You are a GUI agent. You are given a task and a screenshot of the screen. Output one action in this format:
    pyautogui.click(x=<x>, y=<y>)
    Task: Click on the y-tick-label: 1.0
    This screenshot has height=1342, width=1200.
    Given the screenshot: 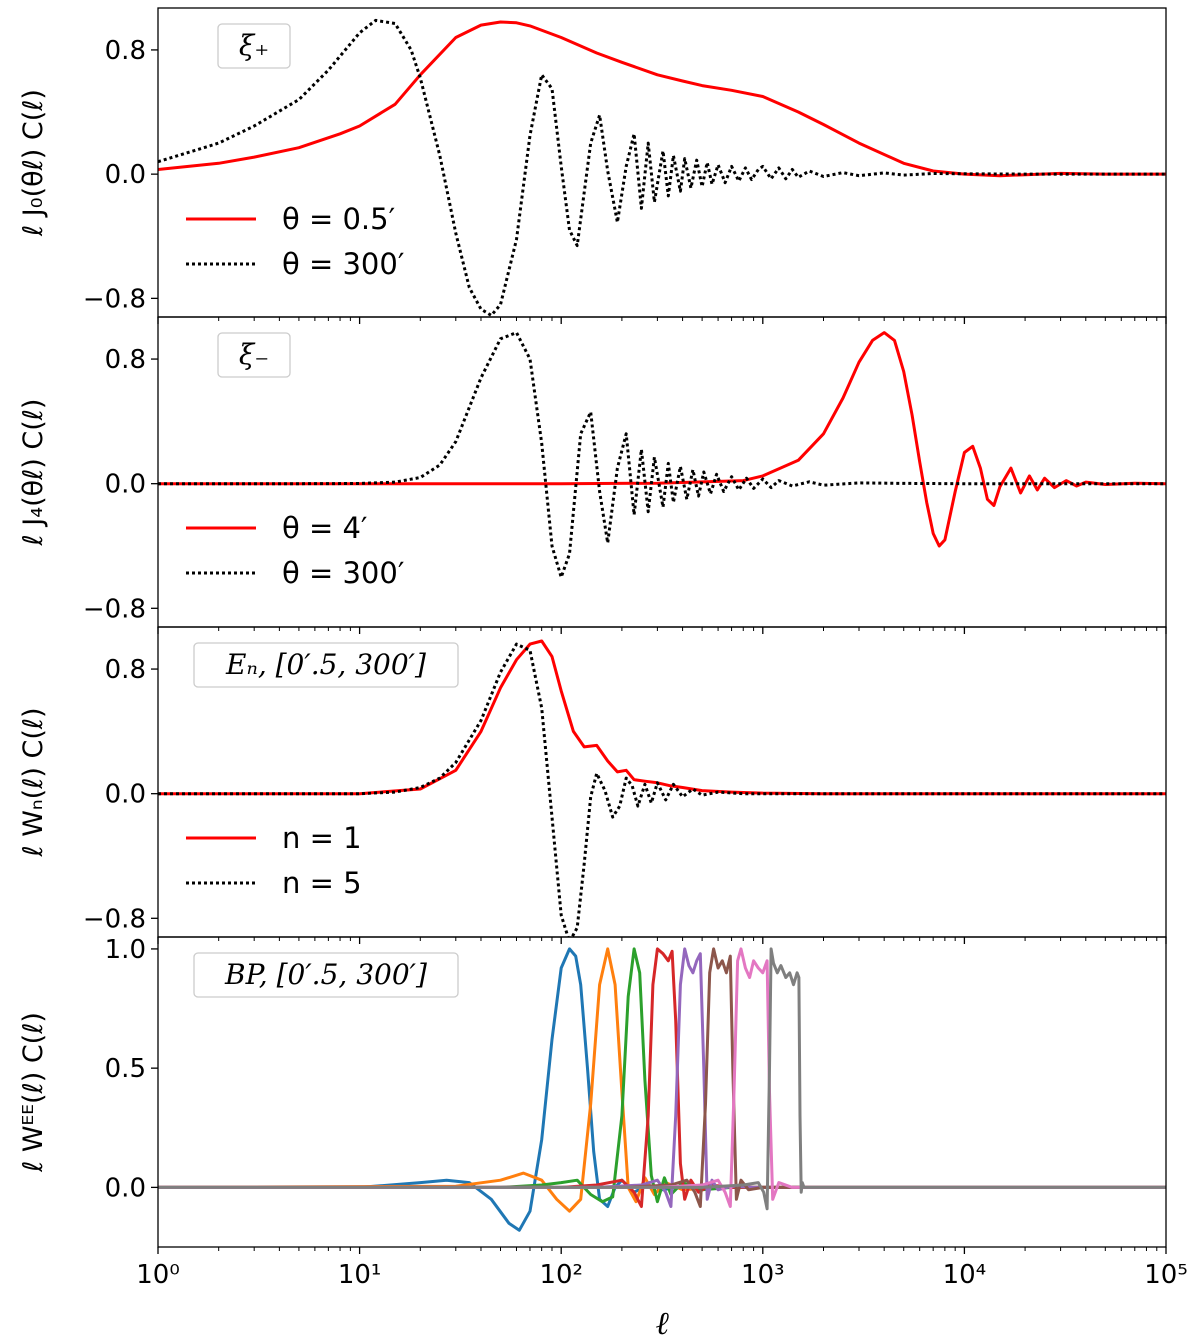 What is the action you would take?
    pyautogui.click(x=125, y=950)
    